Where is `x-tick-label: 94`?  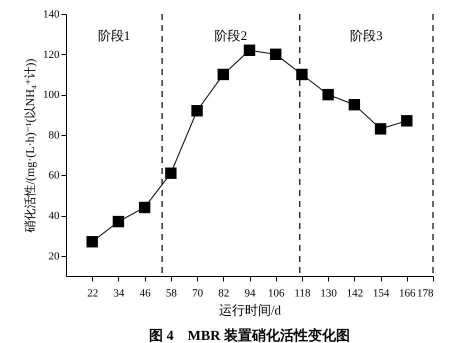 x-tick-label: 94 is located at coordinates (250, 294).